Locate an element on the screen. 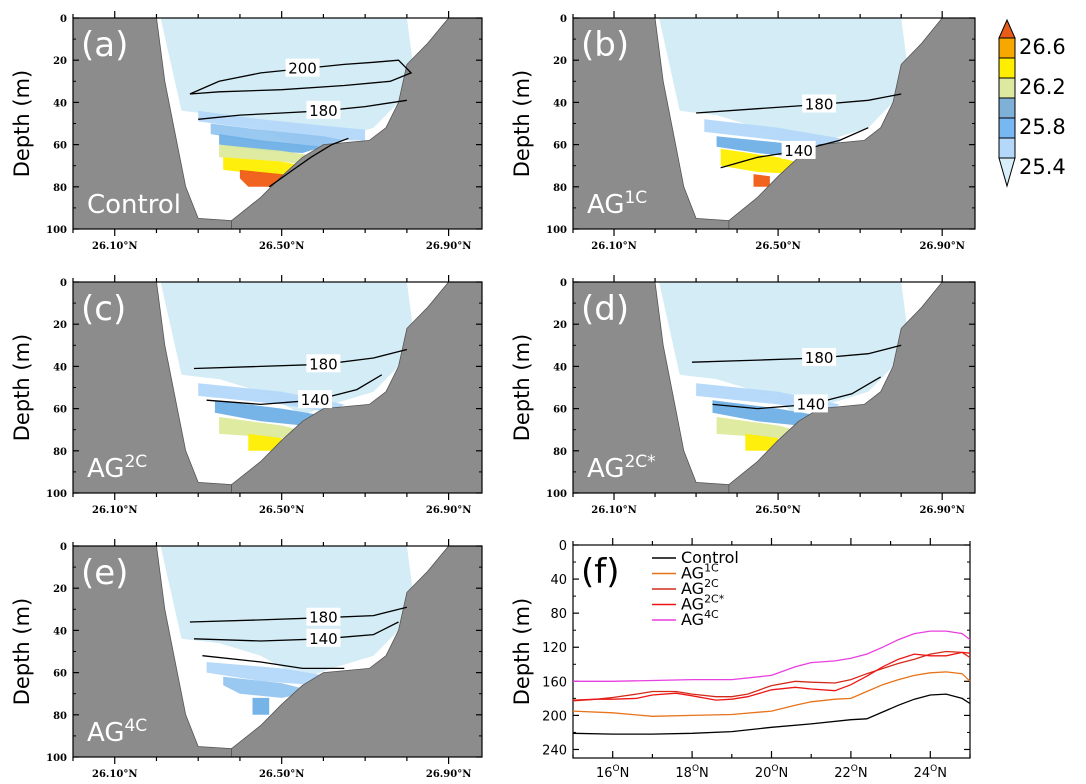 The width and height of the screenshot is (1086, 784). case-superscript: 1C is located at coordinates (635, 198).